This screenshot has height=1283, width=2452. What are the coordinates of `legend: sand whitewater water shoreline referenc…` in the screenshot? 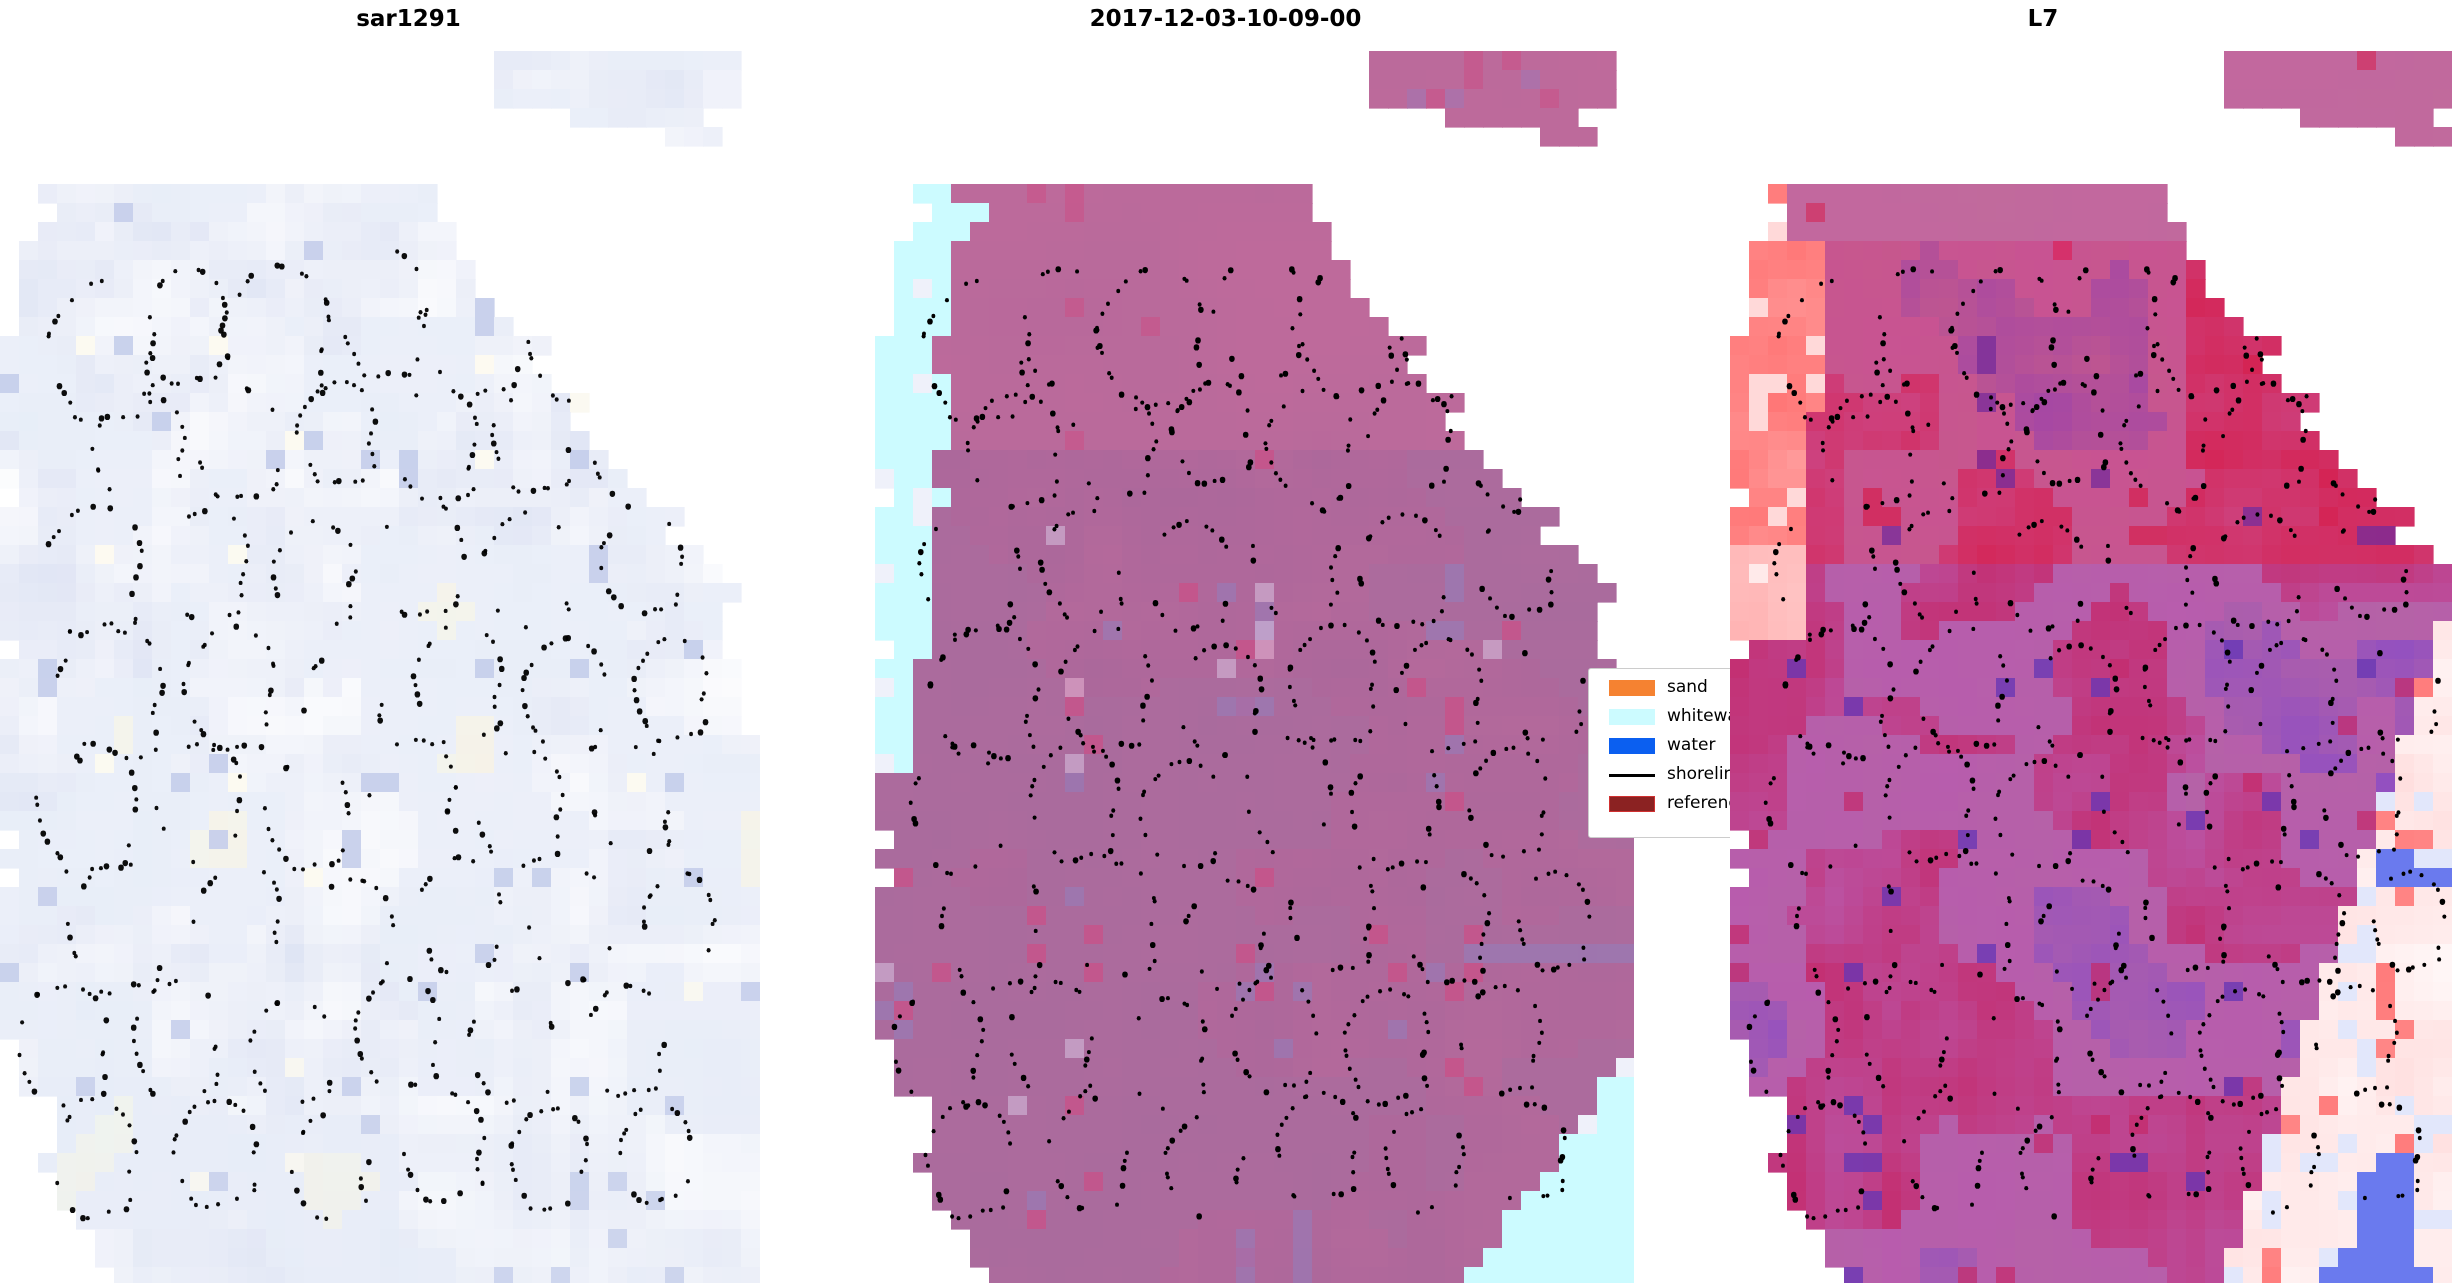 It's located at (1659, 754).